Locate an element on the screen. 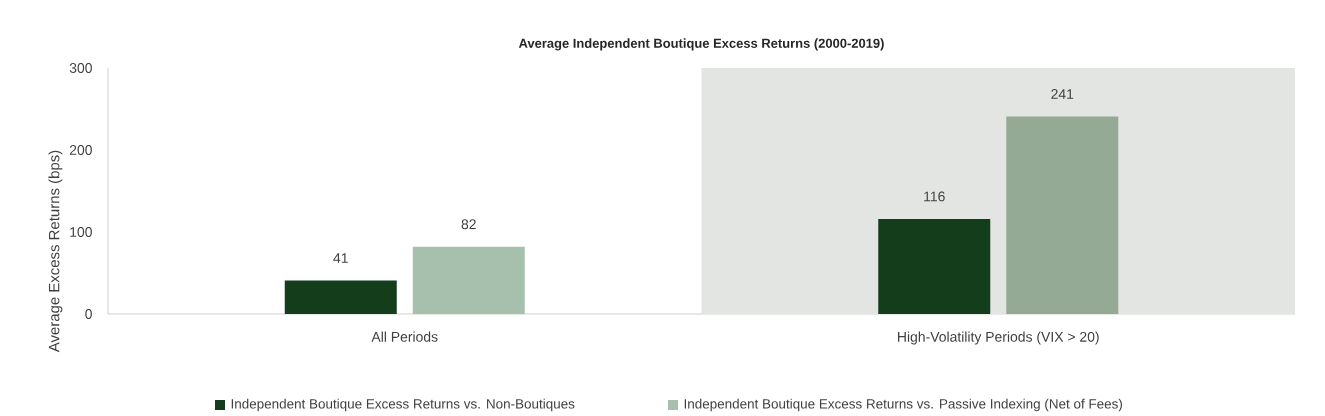 The height and width of the screenshot is (416, 1325). data-label: 82 is located at coordinates (468, 224).